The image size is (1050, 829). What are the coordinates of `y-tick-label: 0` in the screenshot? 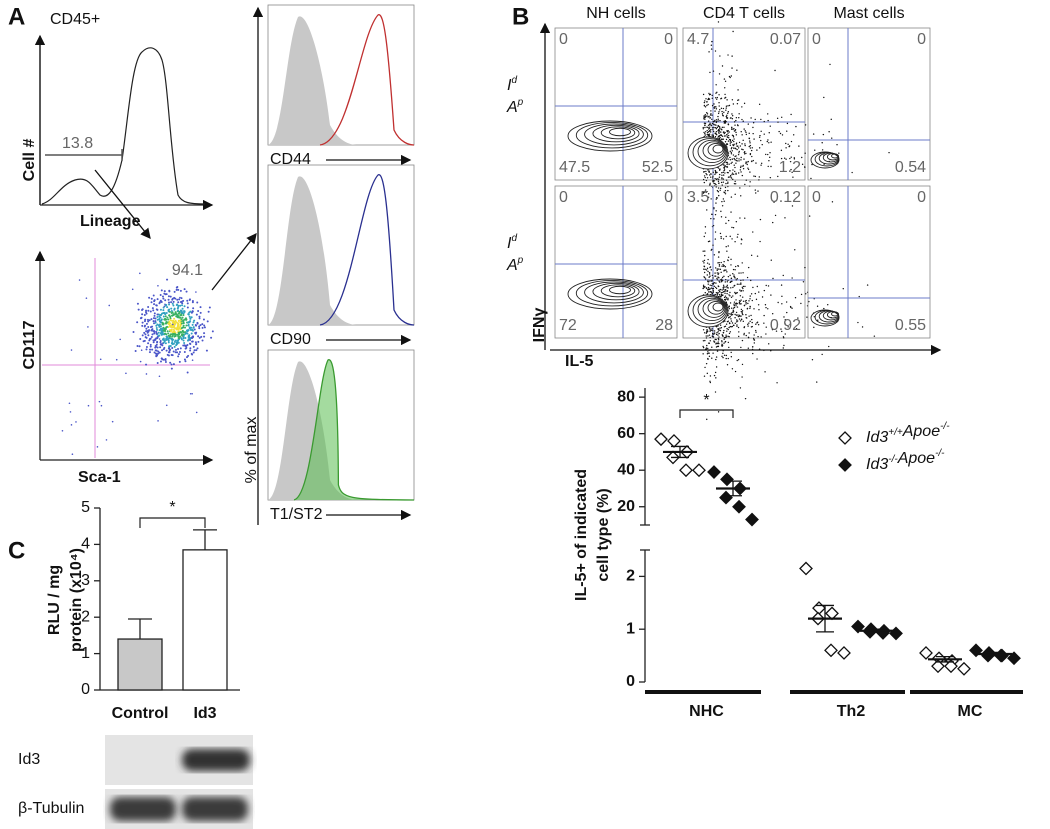 It's located at (85, 689).